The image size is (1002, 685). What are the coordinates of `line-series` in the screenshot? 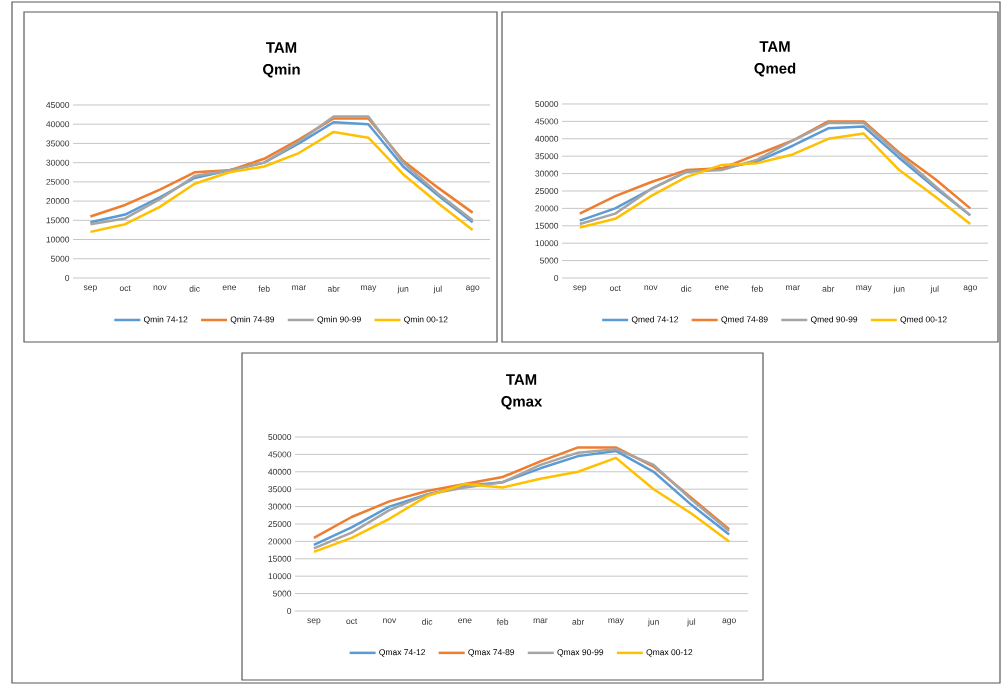 It's located at (281, 182).